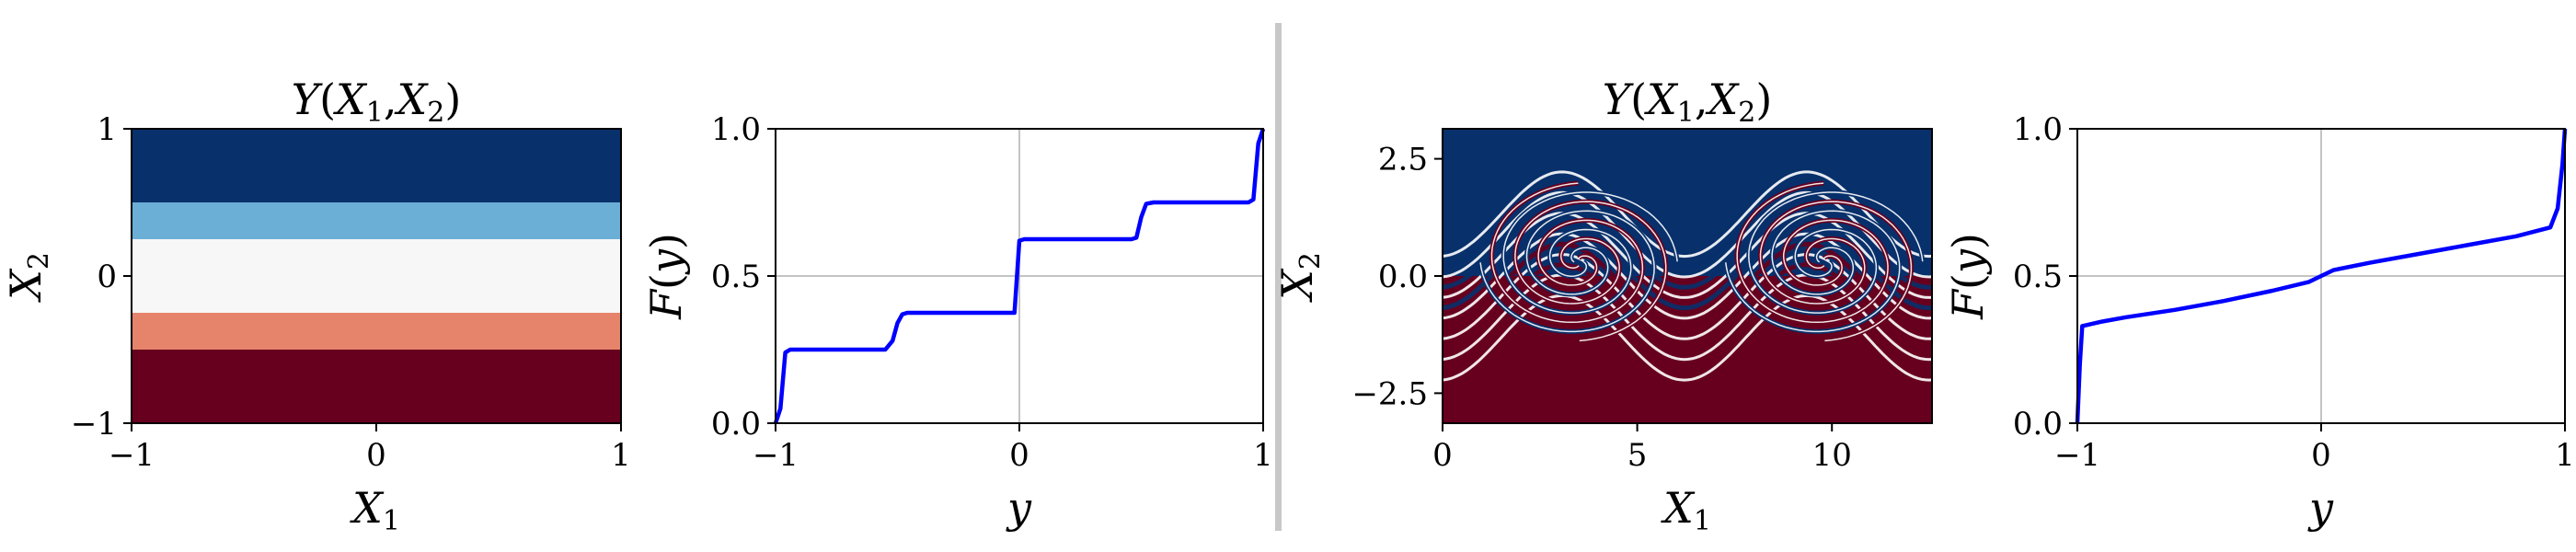  Describe the element at coordinates (2321, 276) in the screenshot. I see `panel-d-curve` at that location.